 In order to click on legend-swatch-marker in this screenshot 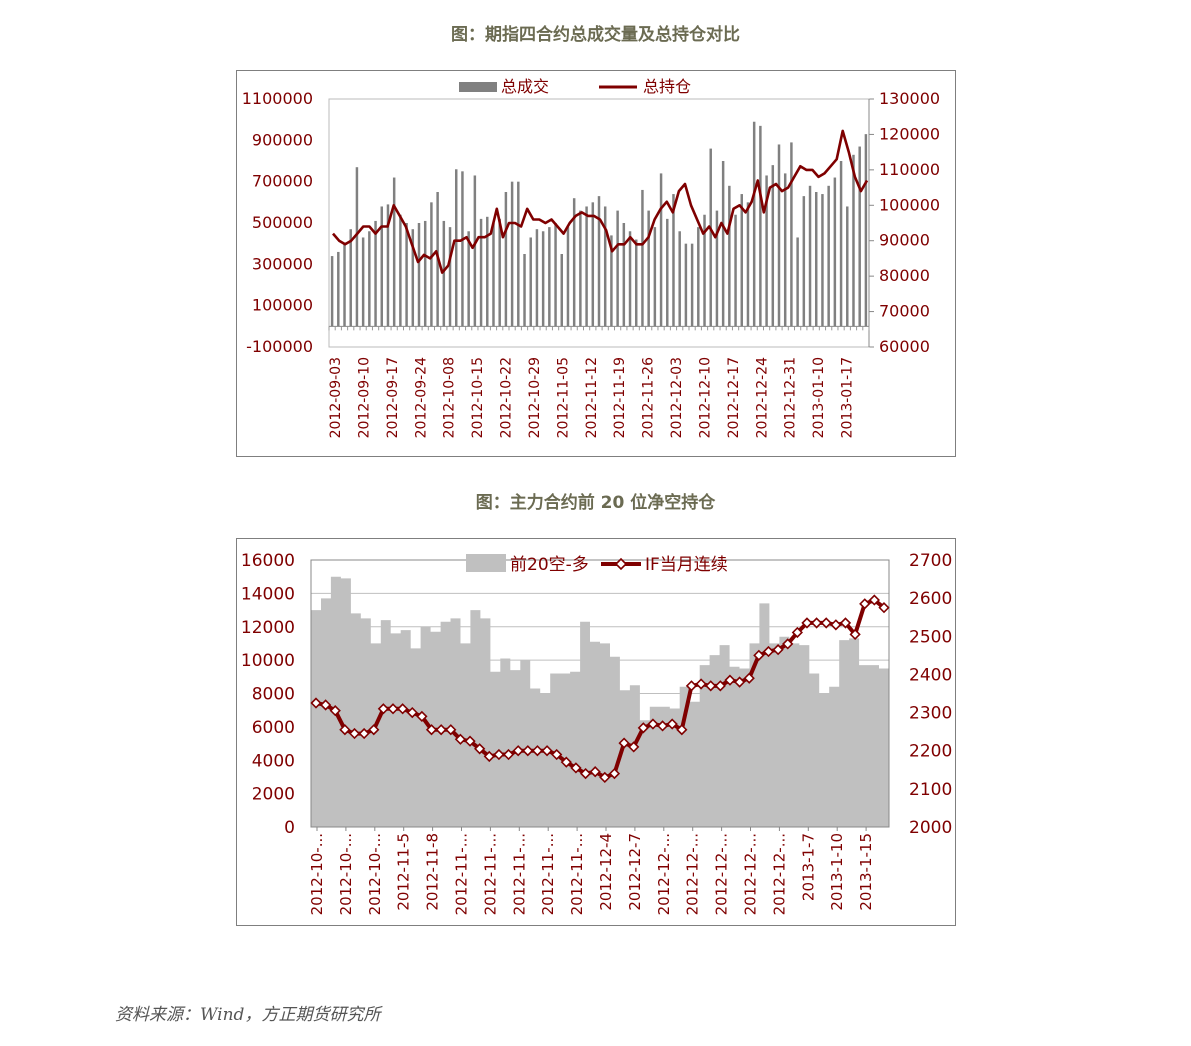, I will do `click(621, 564)`.